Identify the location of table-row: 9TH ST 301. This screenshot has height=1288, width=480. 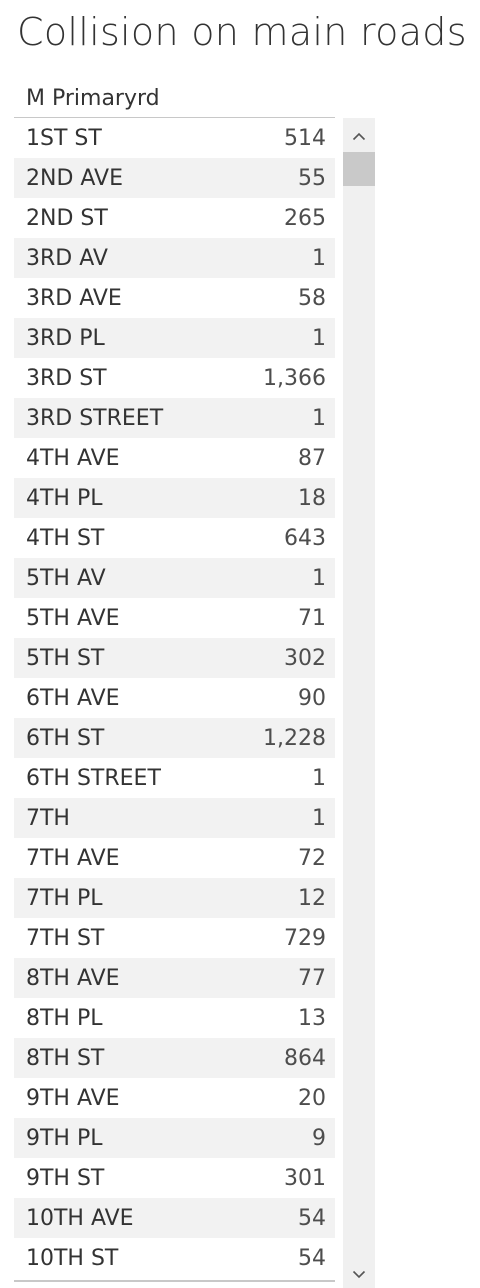
(174, 1178).